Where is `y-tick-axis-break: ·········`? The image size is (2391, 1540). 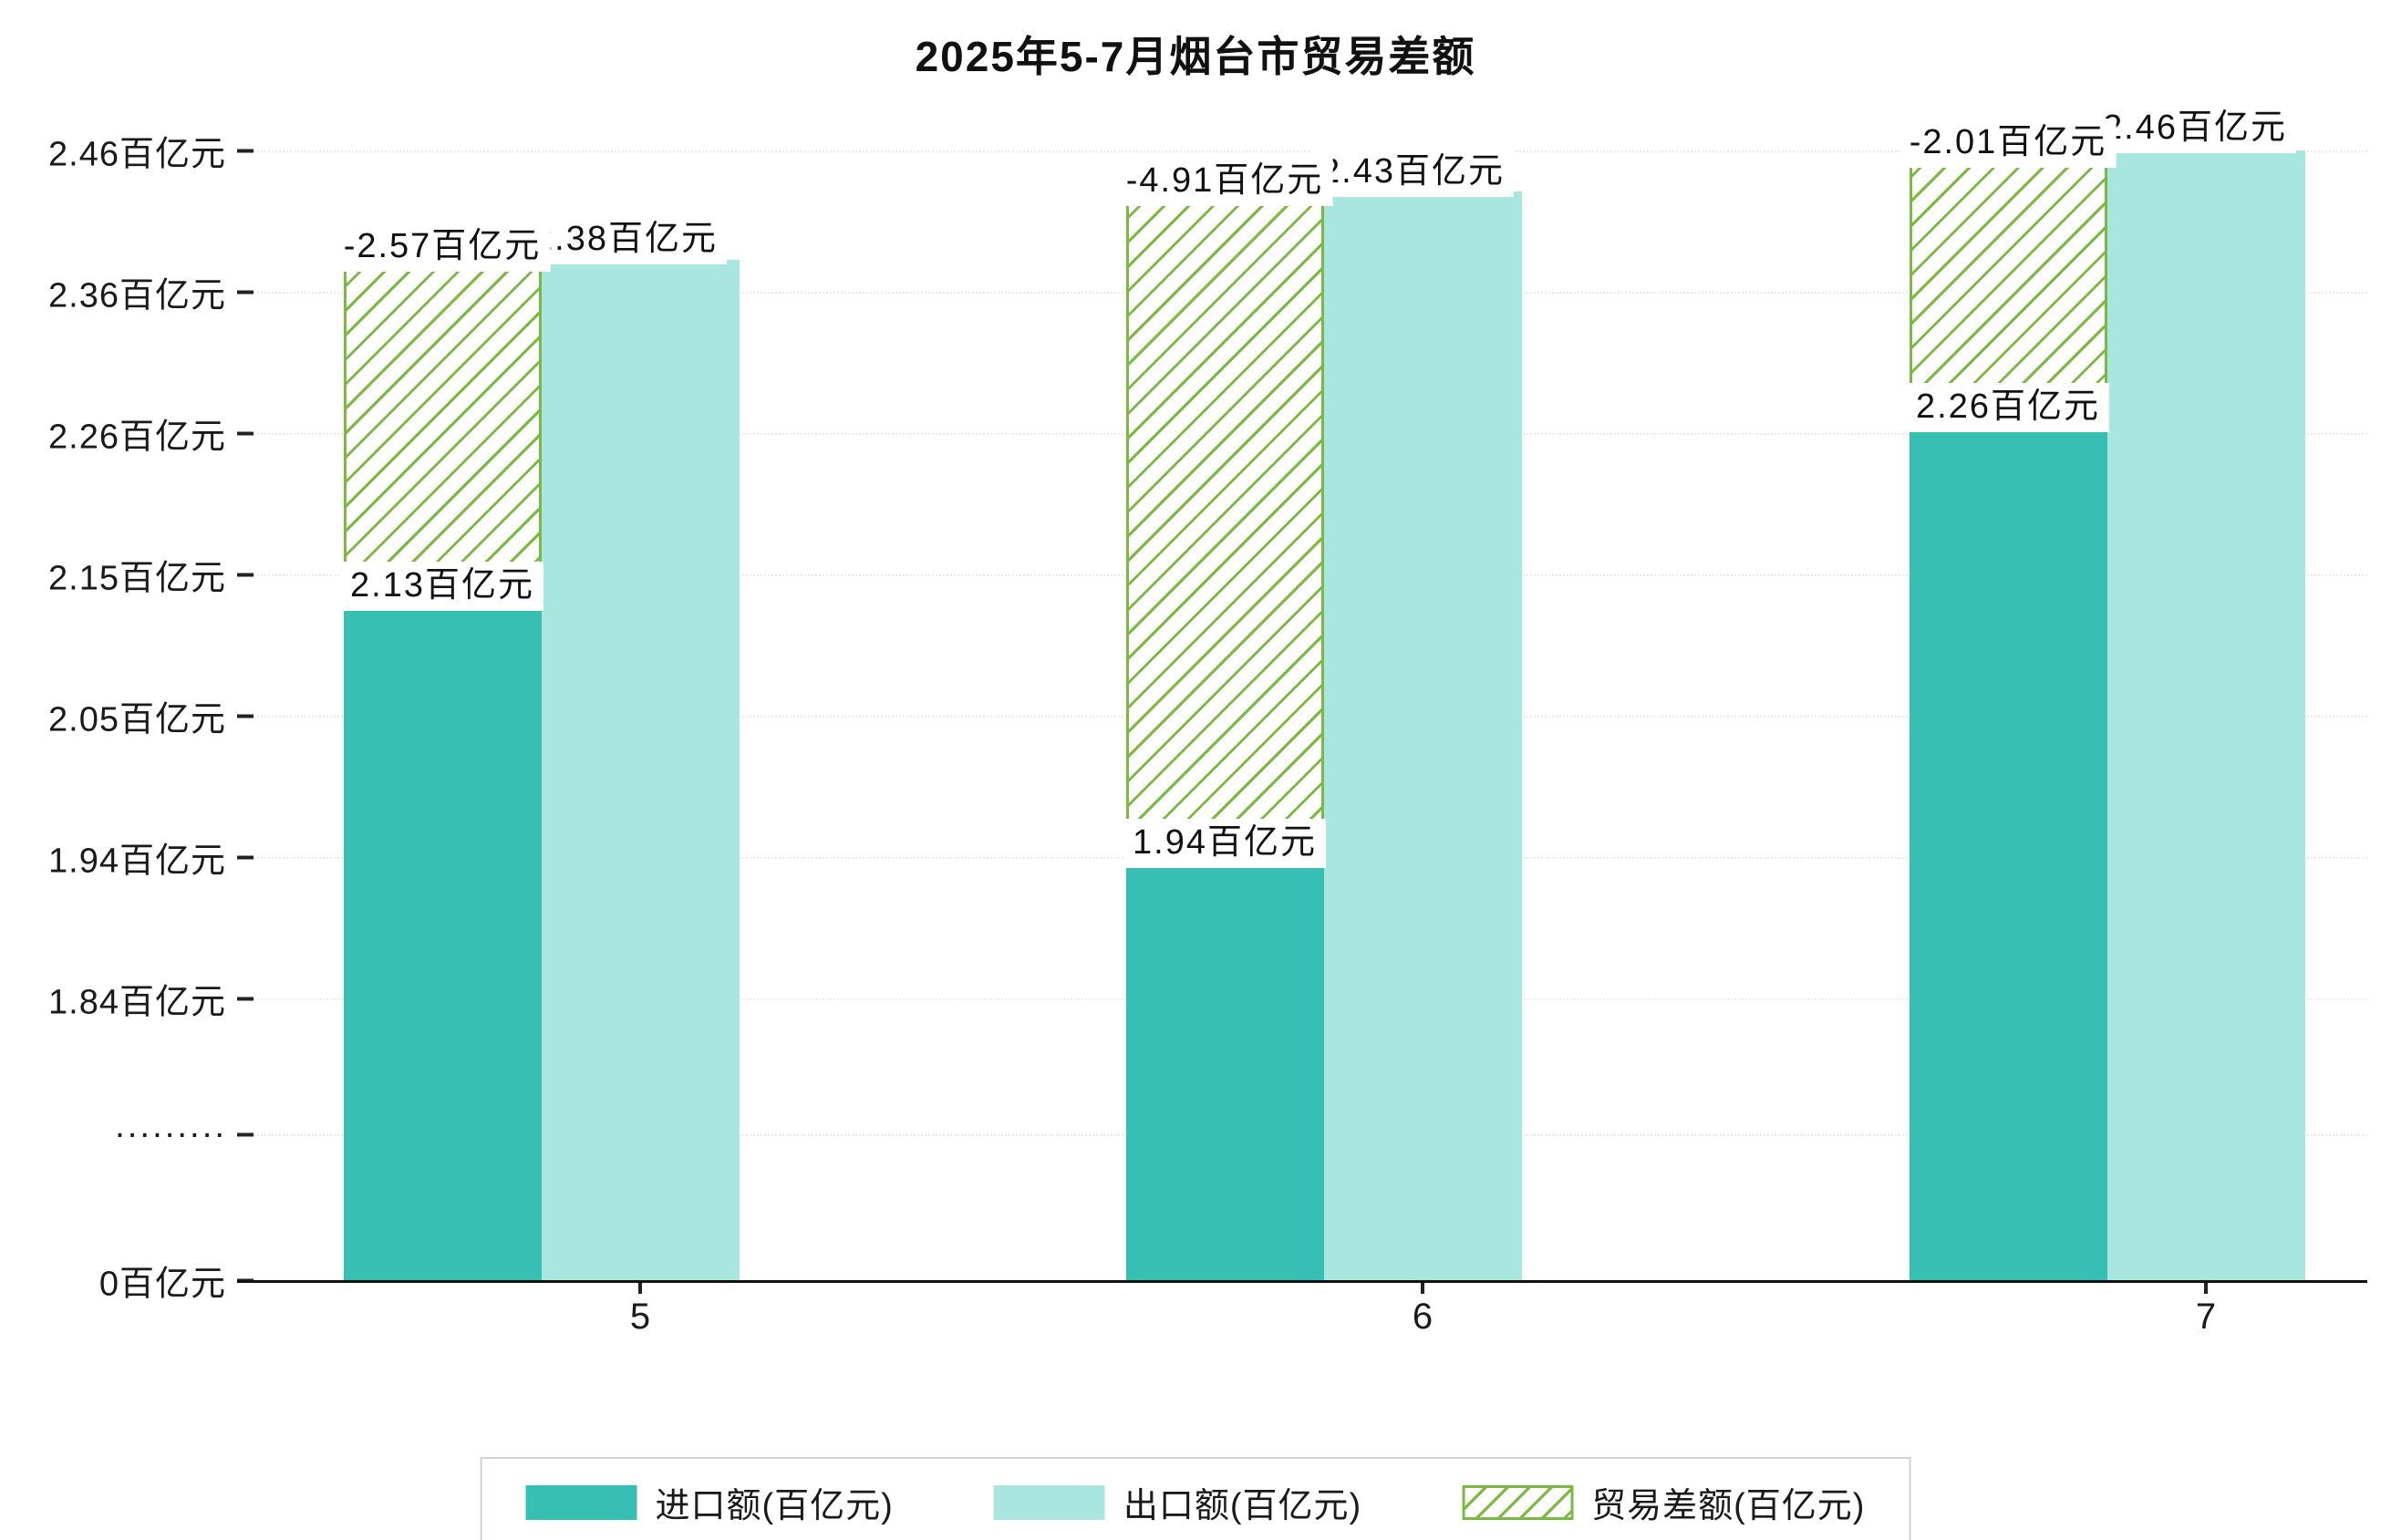
y-tick-axis-break: ········· is located at coordinates (127, 1134).